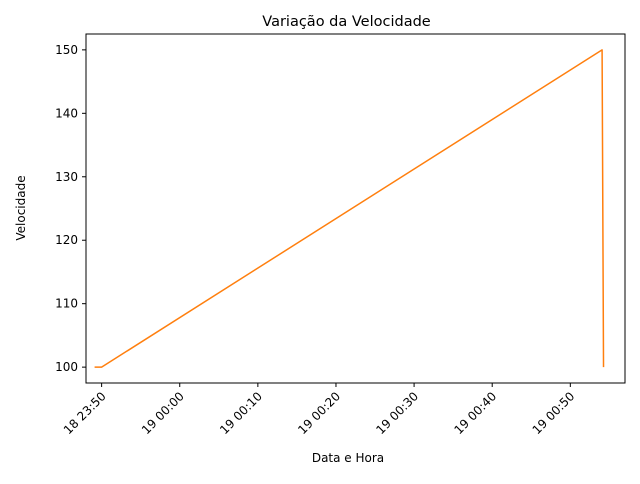 Image resolution: width=640 pixels, height=484 pixels. What do you see at coordinates (66, 113) in the screenshot?
I see `y-tick-label: 140` at bounding box center [66, 113].